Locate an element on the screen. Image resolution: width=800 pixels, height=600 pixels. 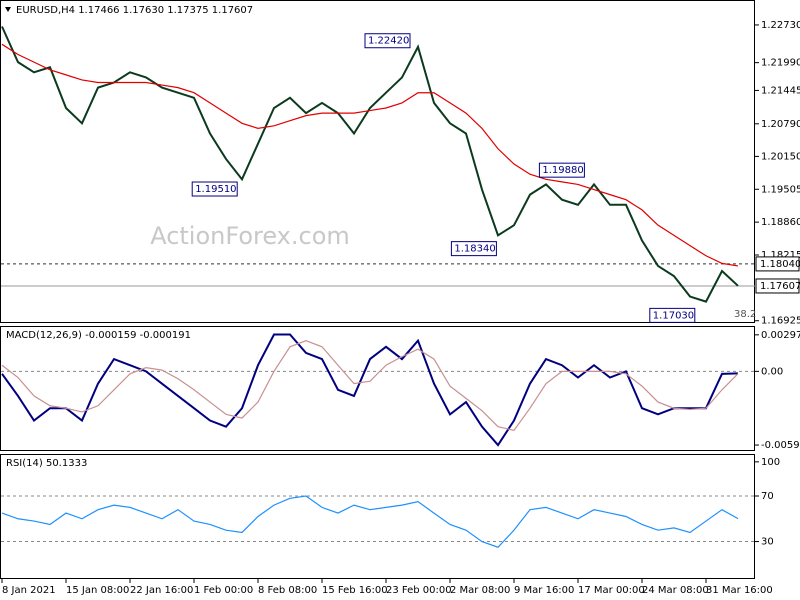
y-tick-label: 1.21445 is located at coordinates (780, 90).